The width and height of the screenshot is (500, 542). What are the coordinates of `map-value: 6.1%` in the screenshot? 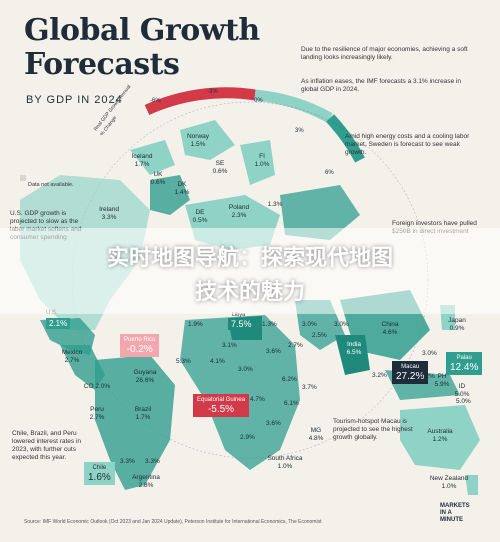 It's located at (291, 403).